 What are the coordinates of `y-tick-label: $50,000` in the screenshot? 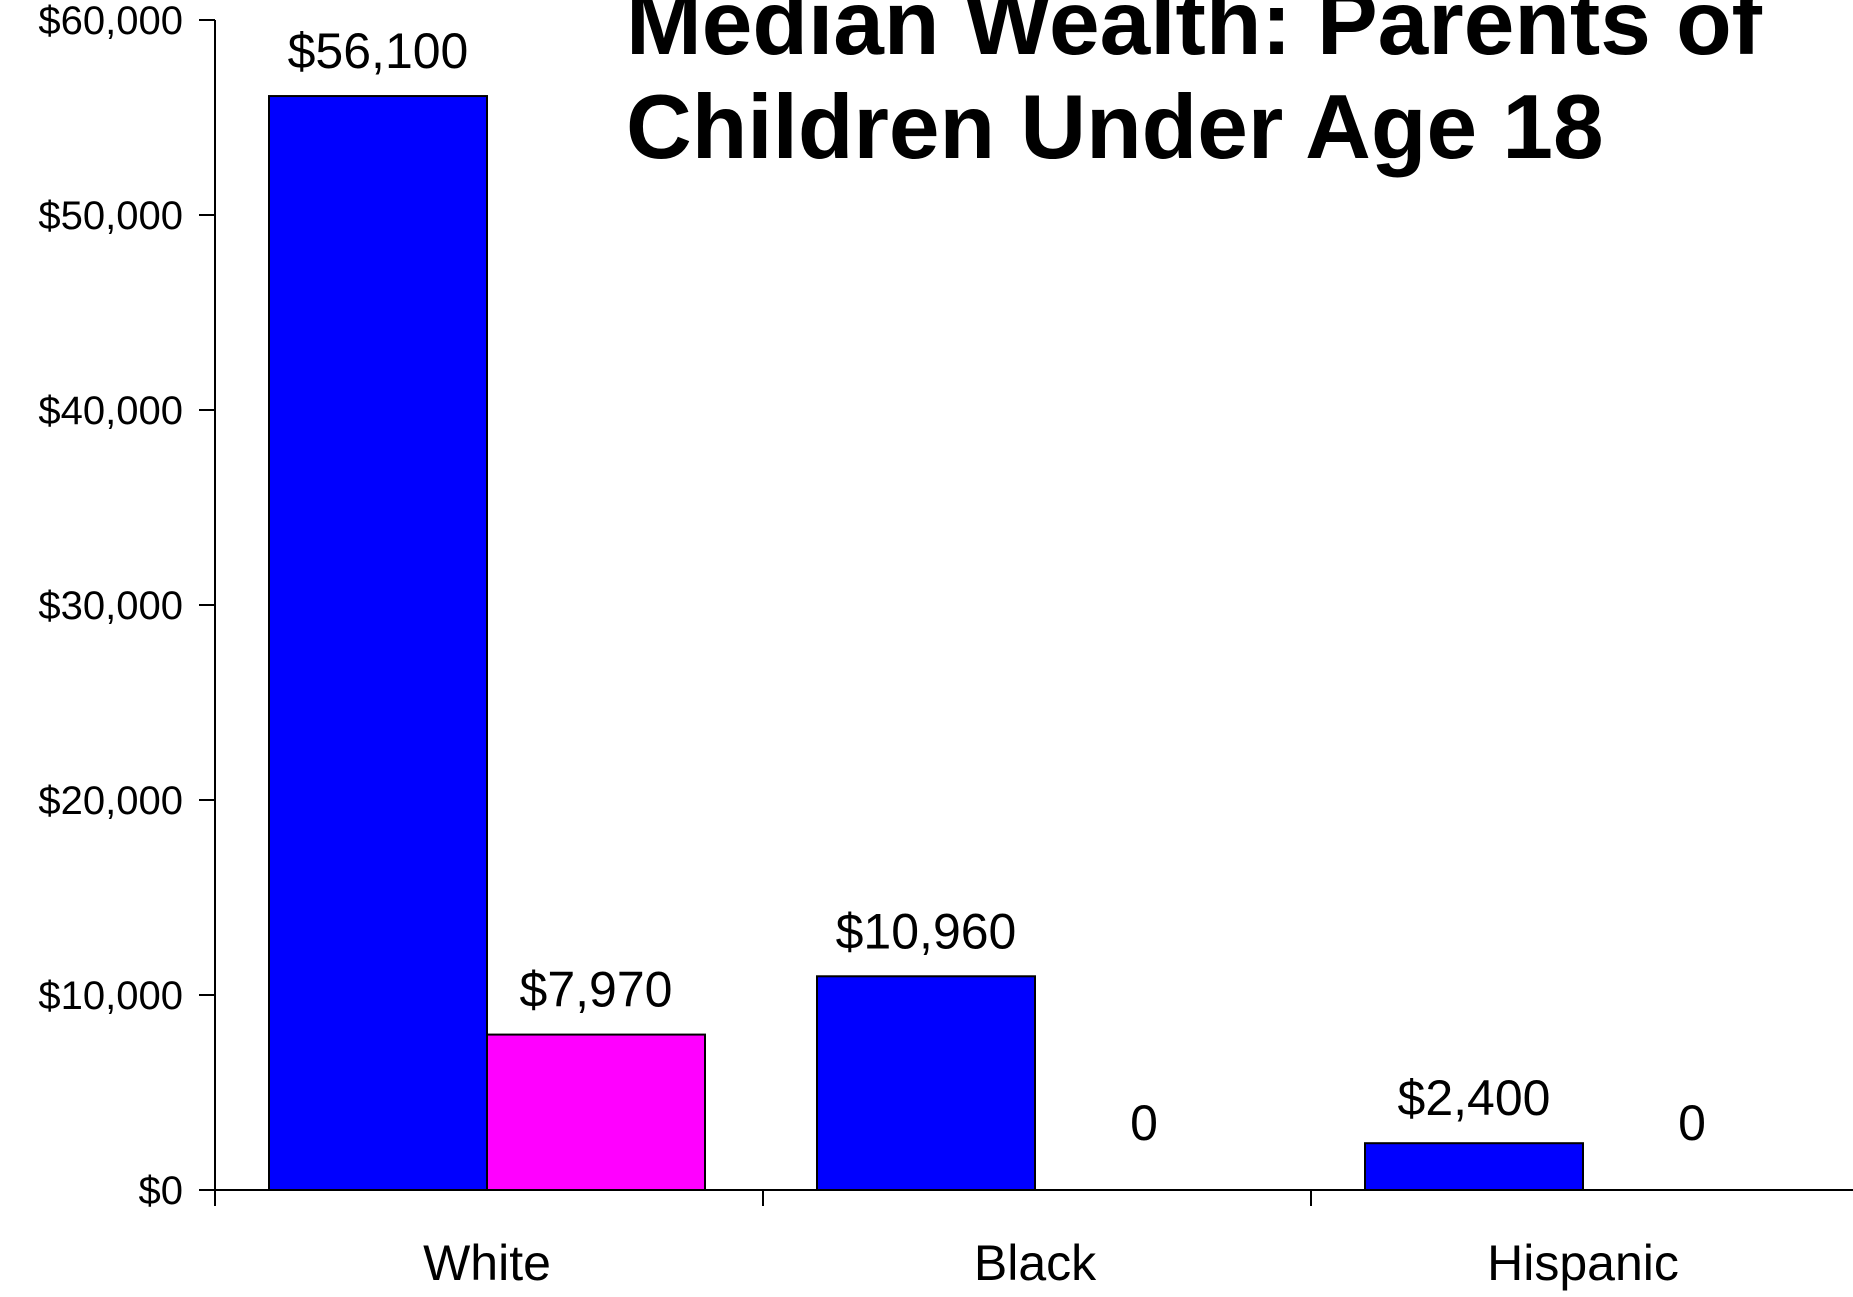 It's located at (110, 216).